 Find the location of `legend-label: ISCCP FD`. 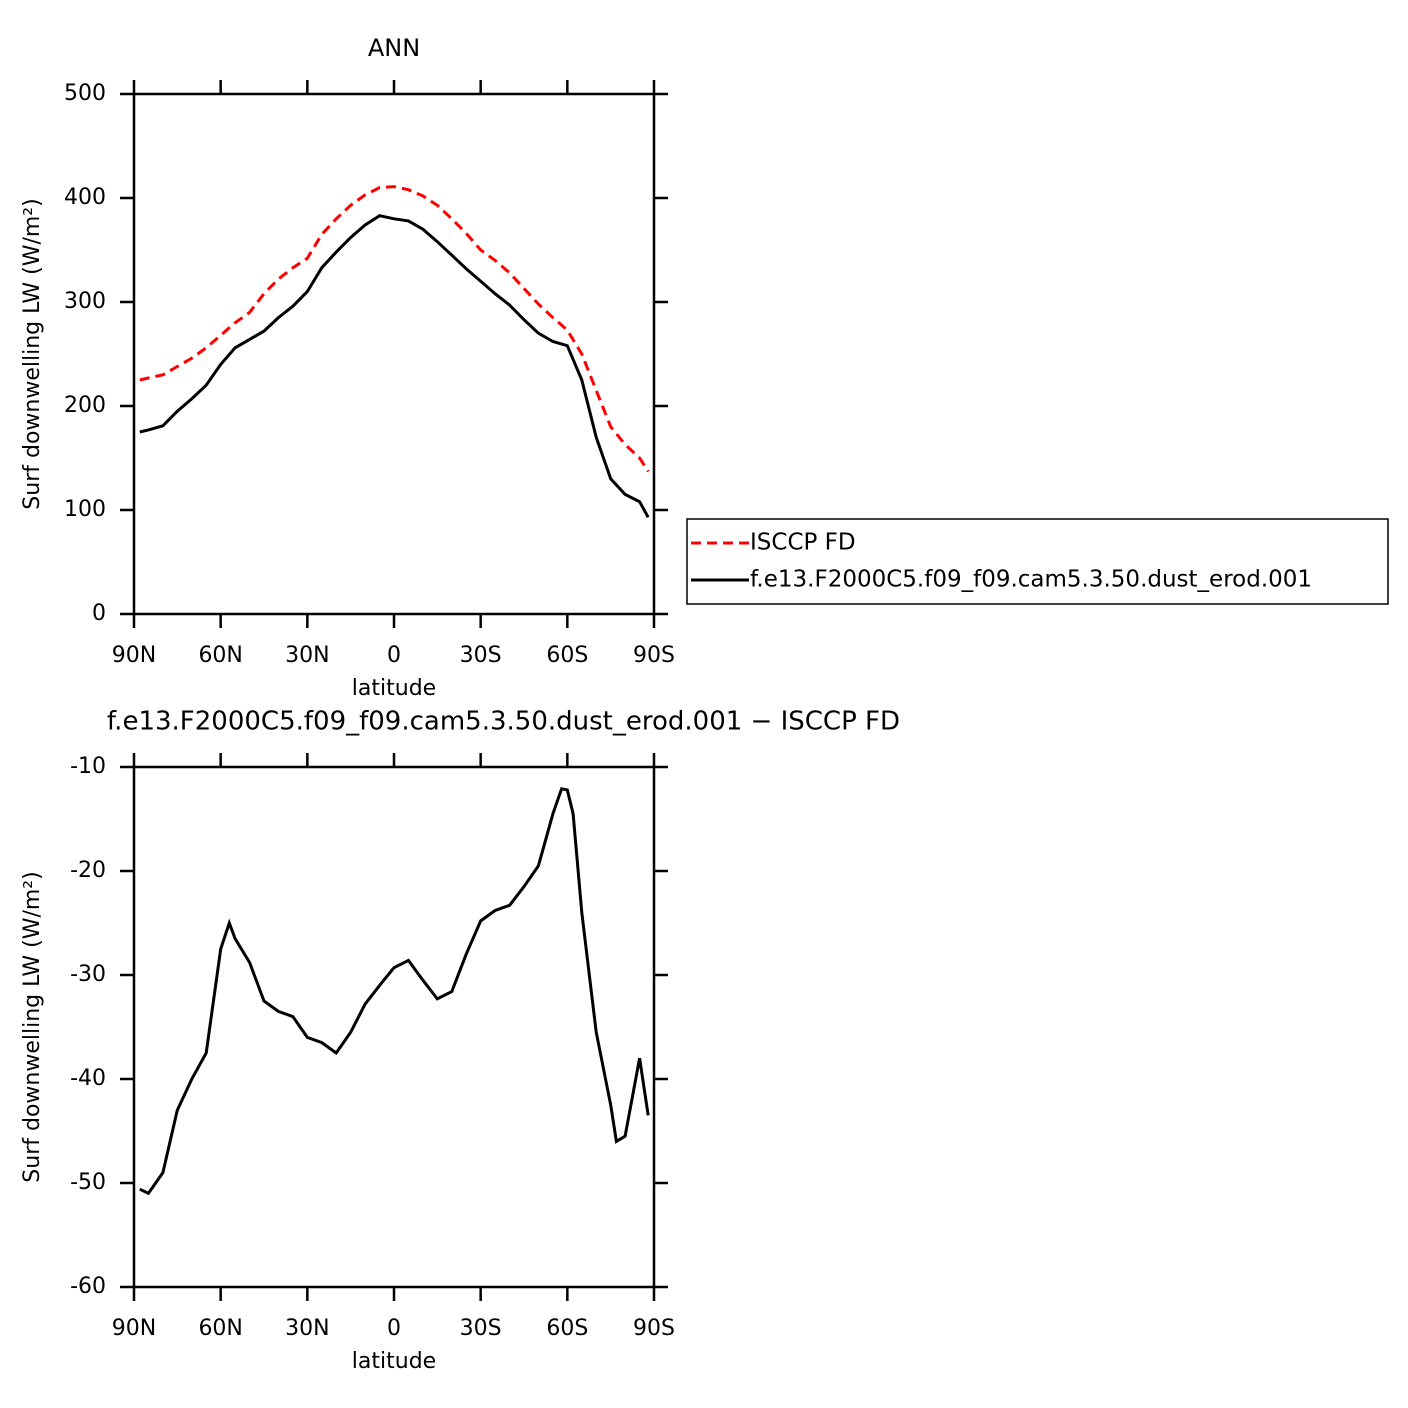

legend-label: ISCCP FD is located at coordinates (803, 543).